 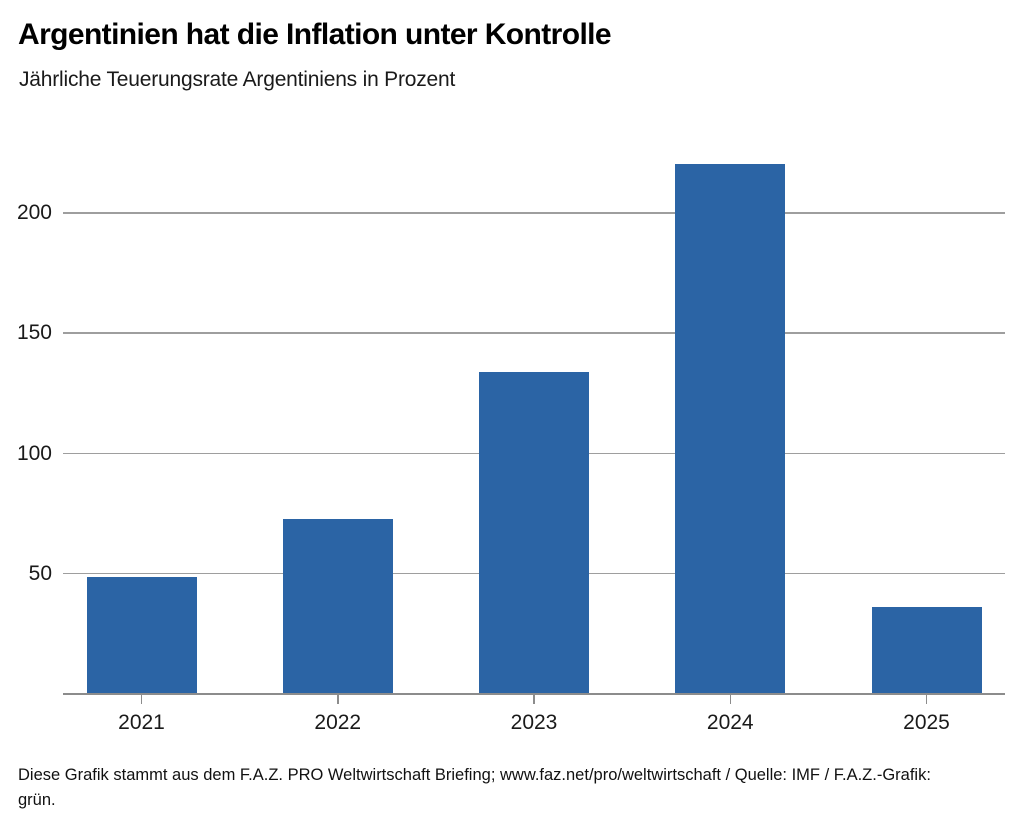 I want to click on bar-2022, so click(x=337, y=605).